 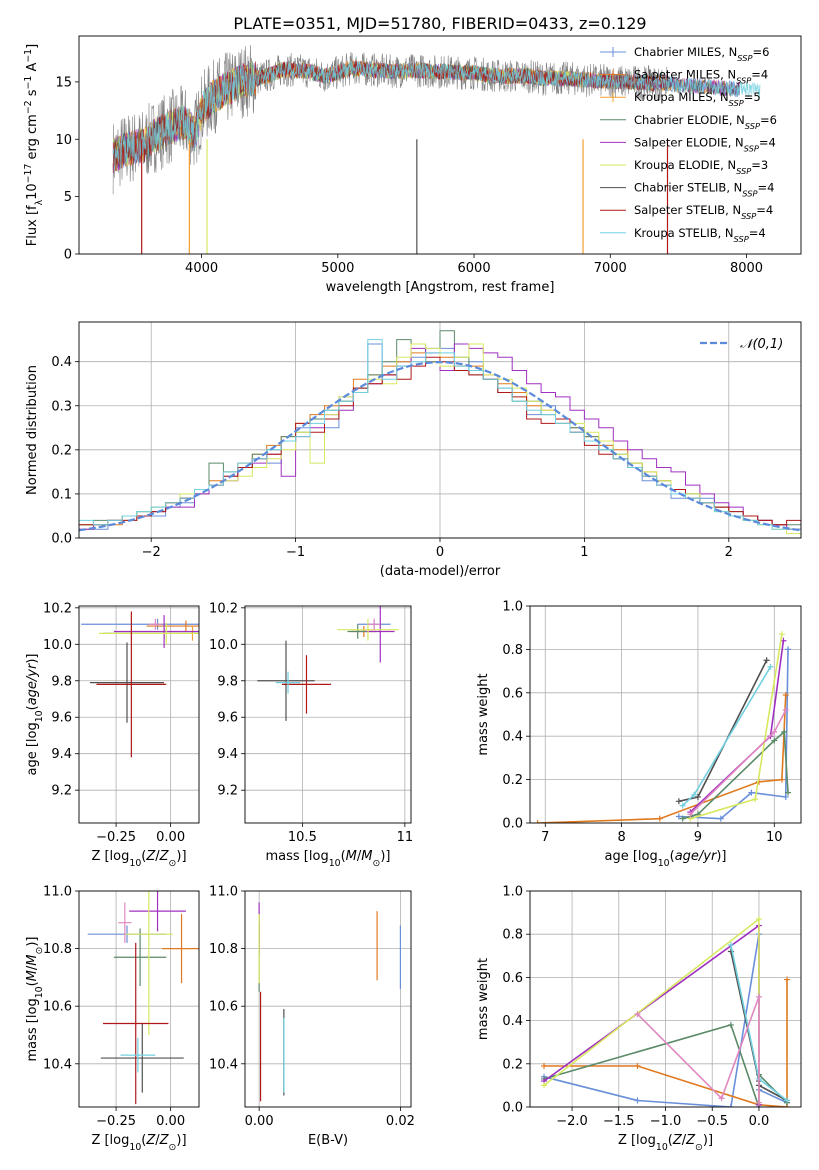 What do you see at coordinates (440, 287) in the screenshot?
I see `x-axis-label-part: wavelength [Angstrom, rest frame]` at bounding box center [440, 287].